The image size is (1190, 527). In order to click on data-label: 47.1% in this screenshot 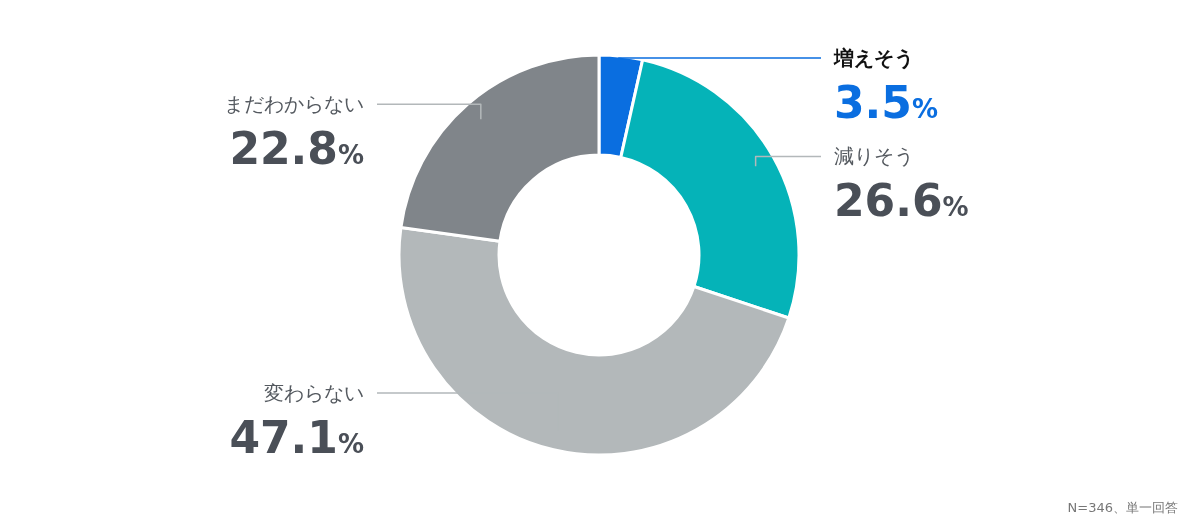, I will do `click(296, 437)`.